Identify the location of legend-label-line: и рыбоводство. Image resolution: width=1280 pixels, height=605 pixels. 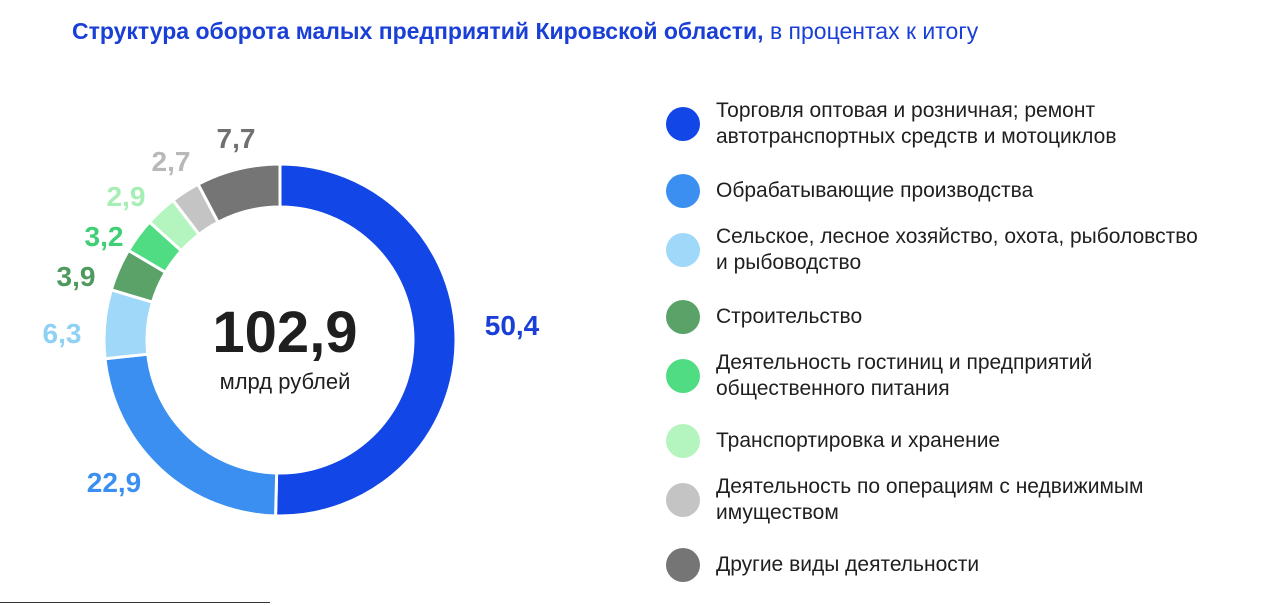
(789, 262).